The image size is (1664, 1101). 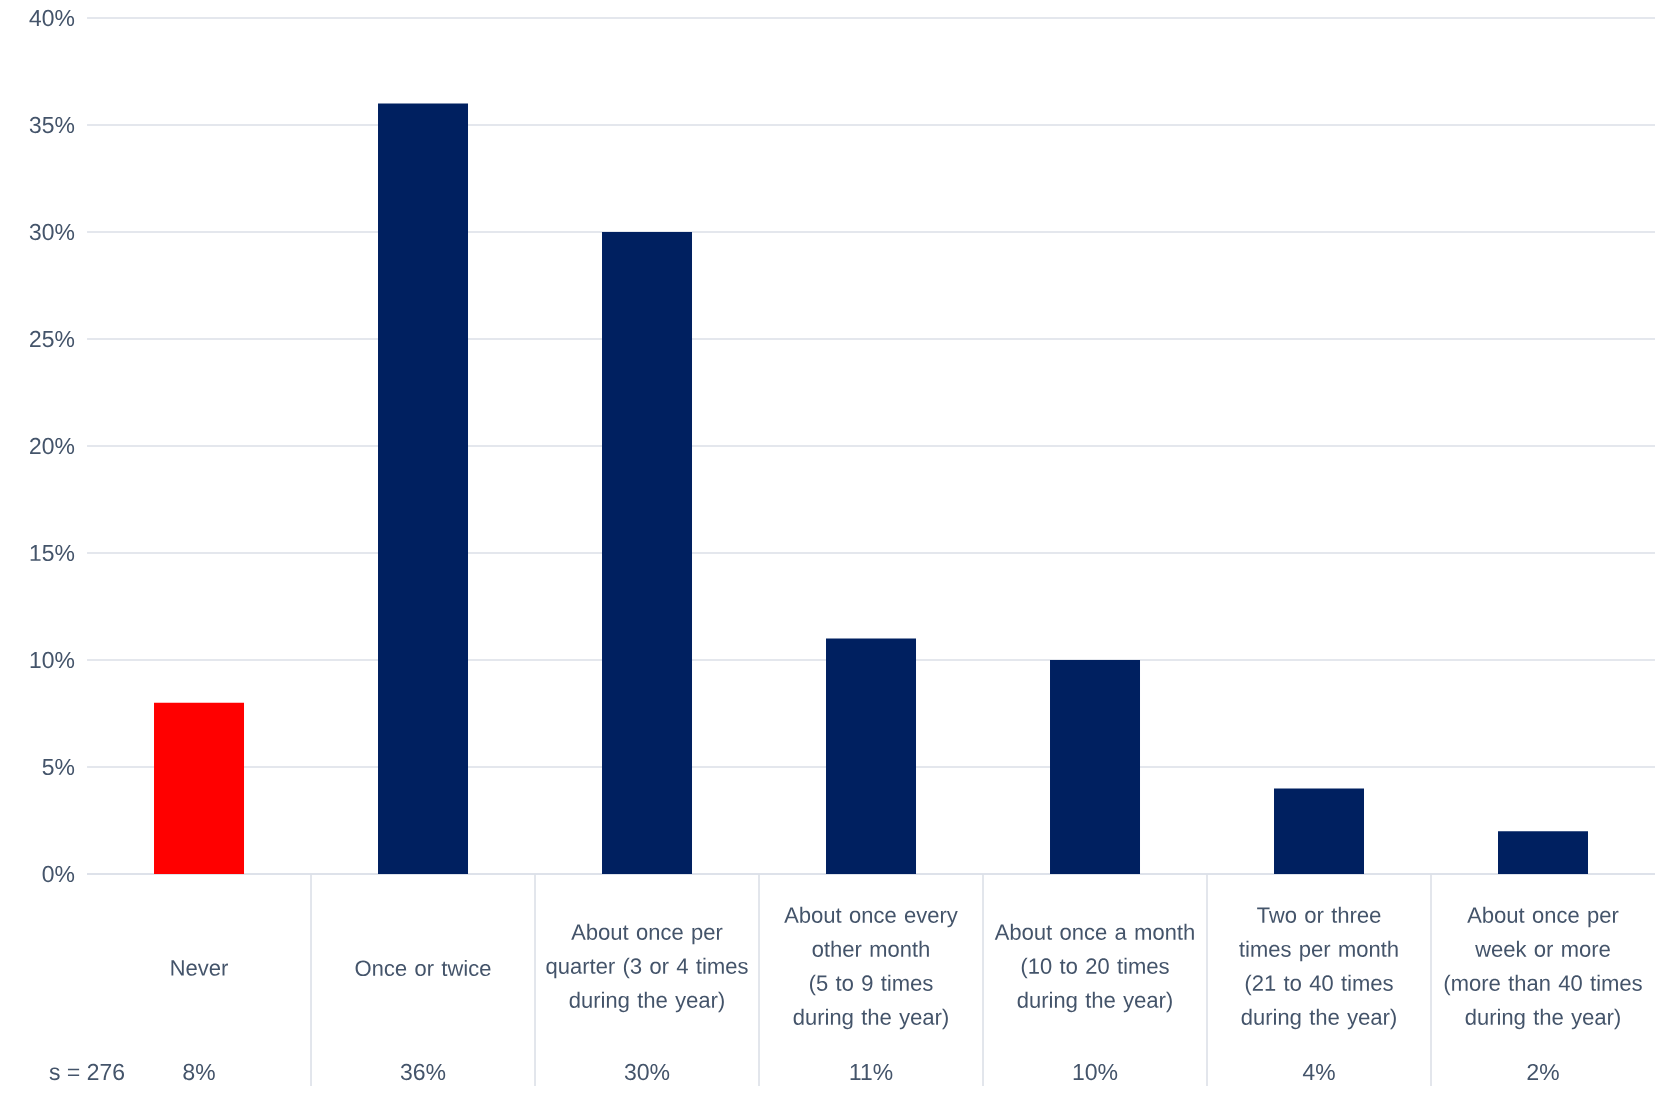 What do you see at coordinates (871, 968) in the screenshot?
I see `x-tick-label: About once every other month (5 to 9 times during the year)` at bounding box center [871, 968].